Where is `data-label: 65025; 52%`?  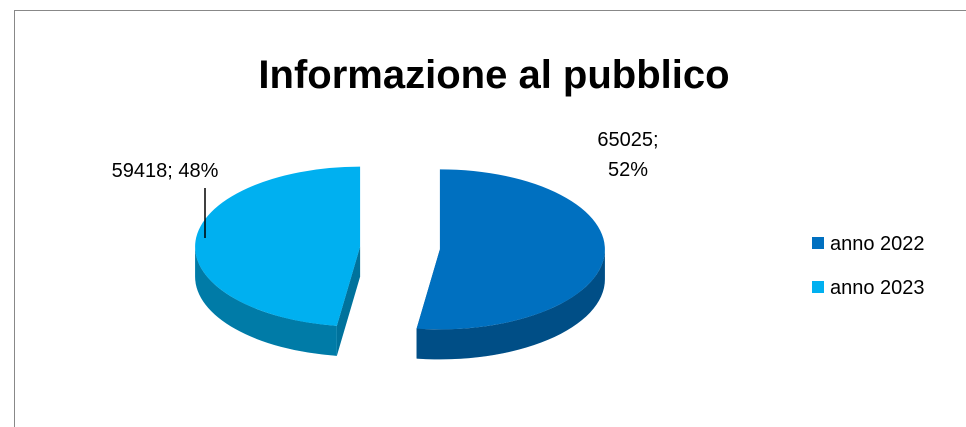
data-label: 65025; 52% is located at coordinates (627, 155).